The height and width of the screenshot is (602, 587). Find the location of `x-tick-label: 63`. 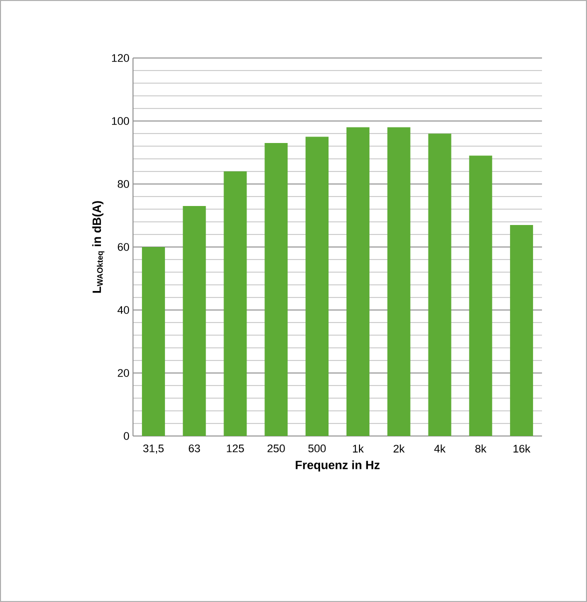

x-tick-label: 63 is located at coordinates (194, 448).